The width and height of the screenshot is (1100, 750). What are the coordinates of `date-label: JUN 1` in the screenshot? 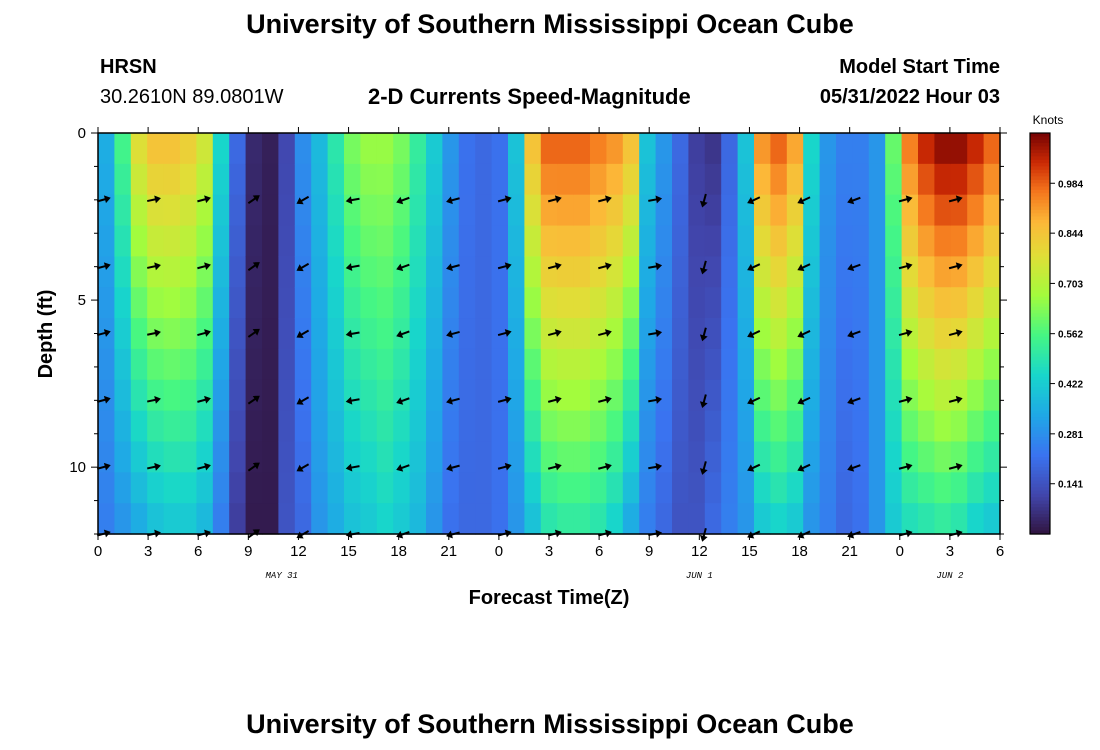 It's located at (699, 576).